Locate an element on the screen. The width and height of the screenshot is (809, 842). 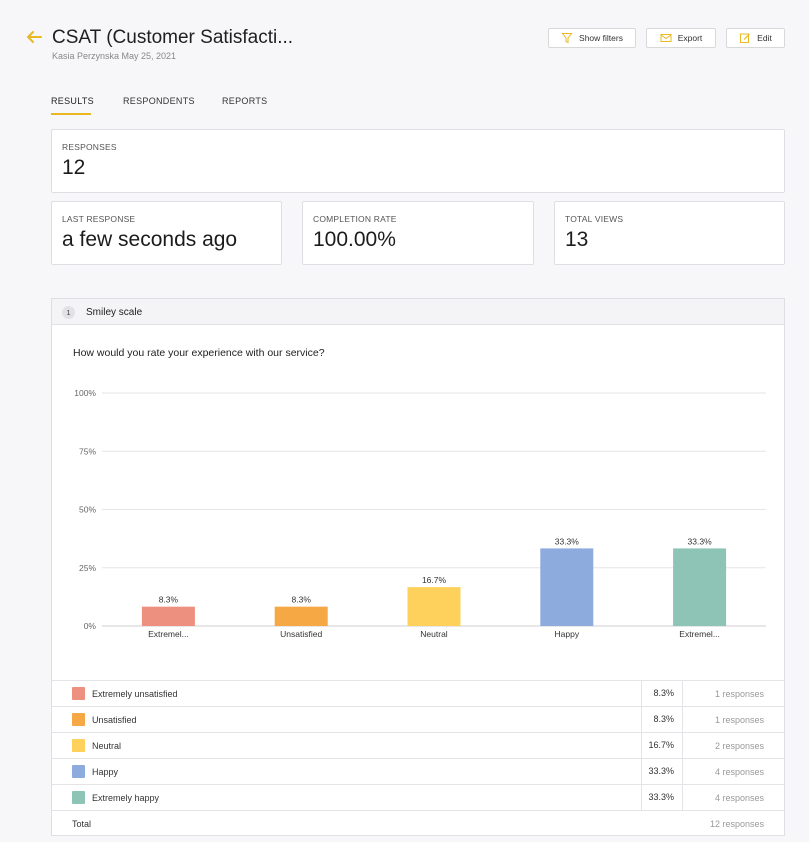
x-tick-label: Unsatisfied is located at coordinates (301, 634).